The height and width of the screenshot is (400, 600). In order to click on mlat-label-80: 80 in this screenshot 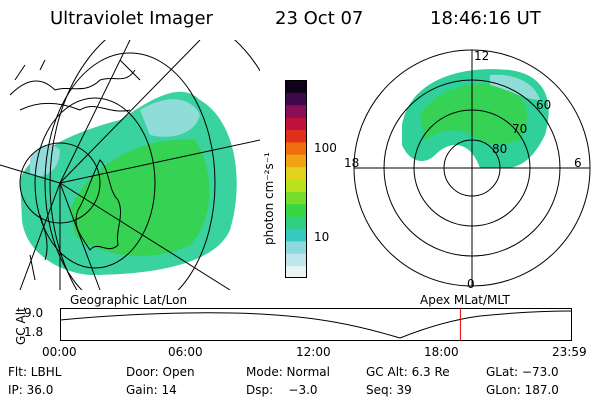, I will do `click(499, 149)`.